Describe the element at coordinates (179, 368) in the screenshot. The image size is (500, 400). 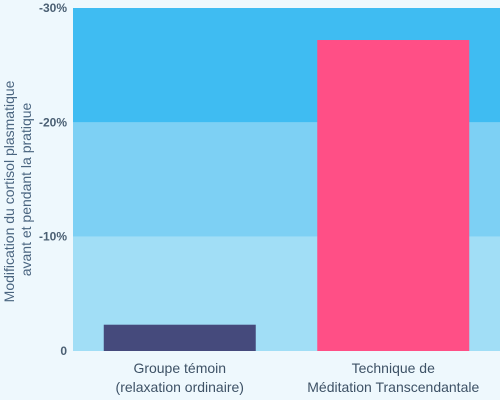
I see `x-category-label-0-line-0: Groupe témoin` at that location.